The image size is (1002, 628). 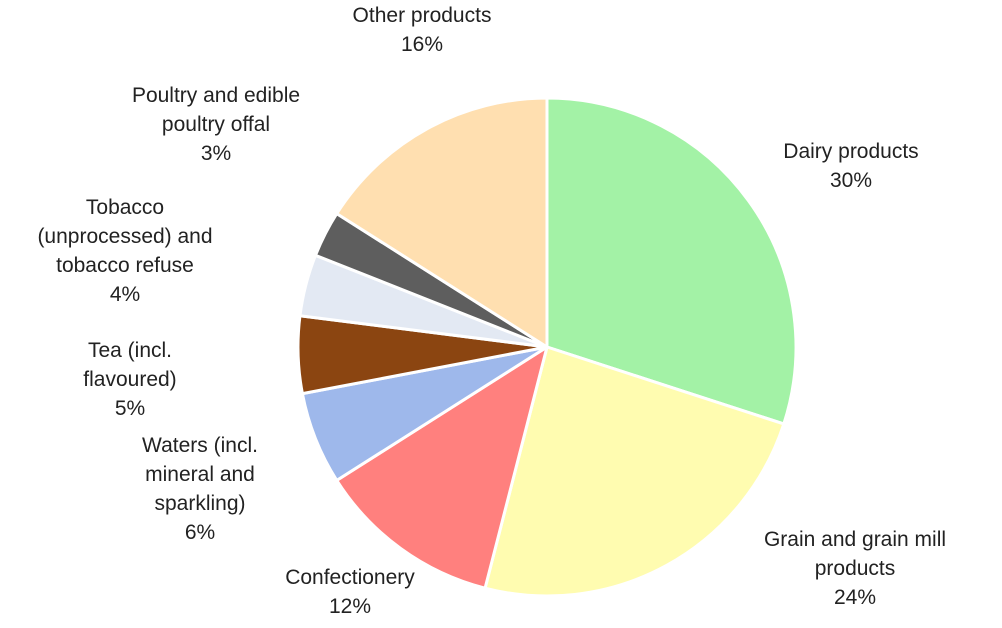 What do you see at coordinates (442, 467) in the screenshot?
I see `pie-slice-confectionery` at bounding box center [442, 467].